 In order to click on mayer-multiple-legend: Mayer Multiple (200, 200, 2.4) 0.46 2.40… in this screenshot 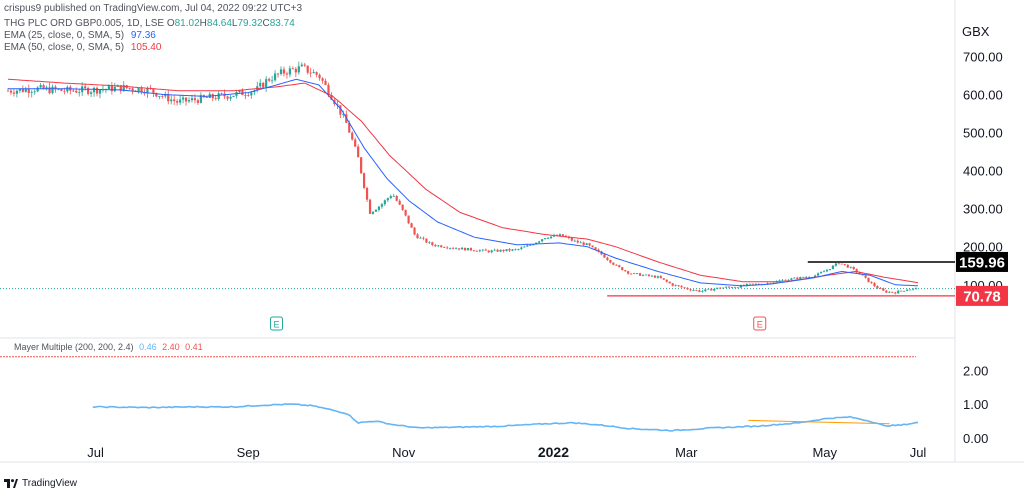, I will do `click(110, 347)`.